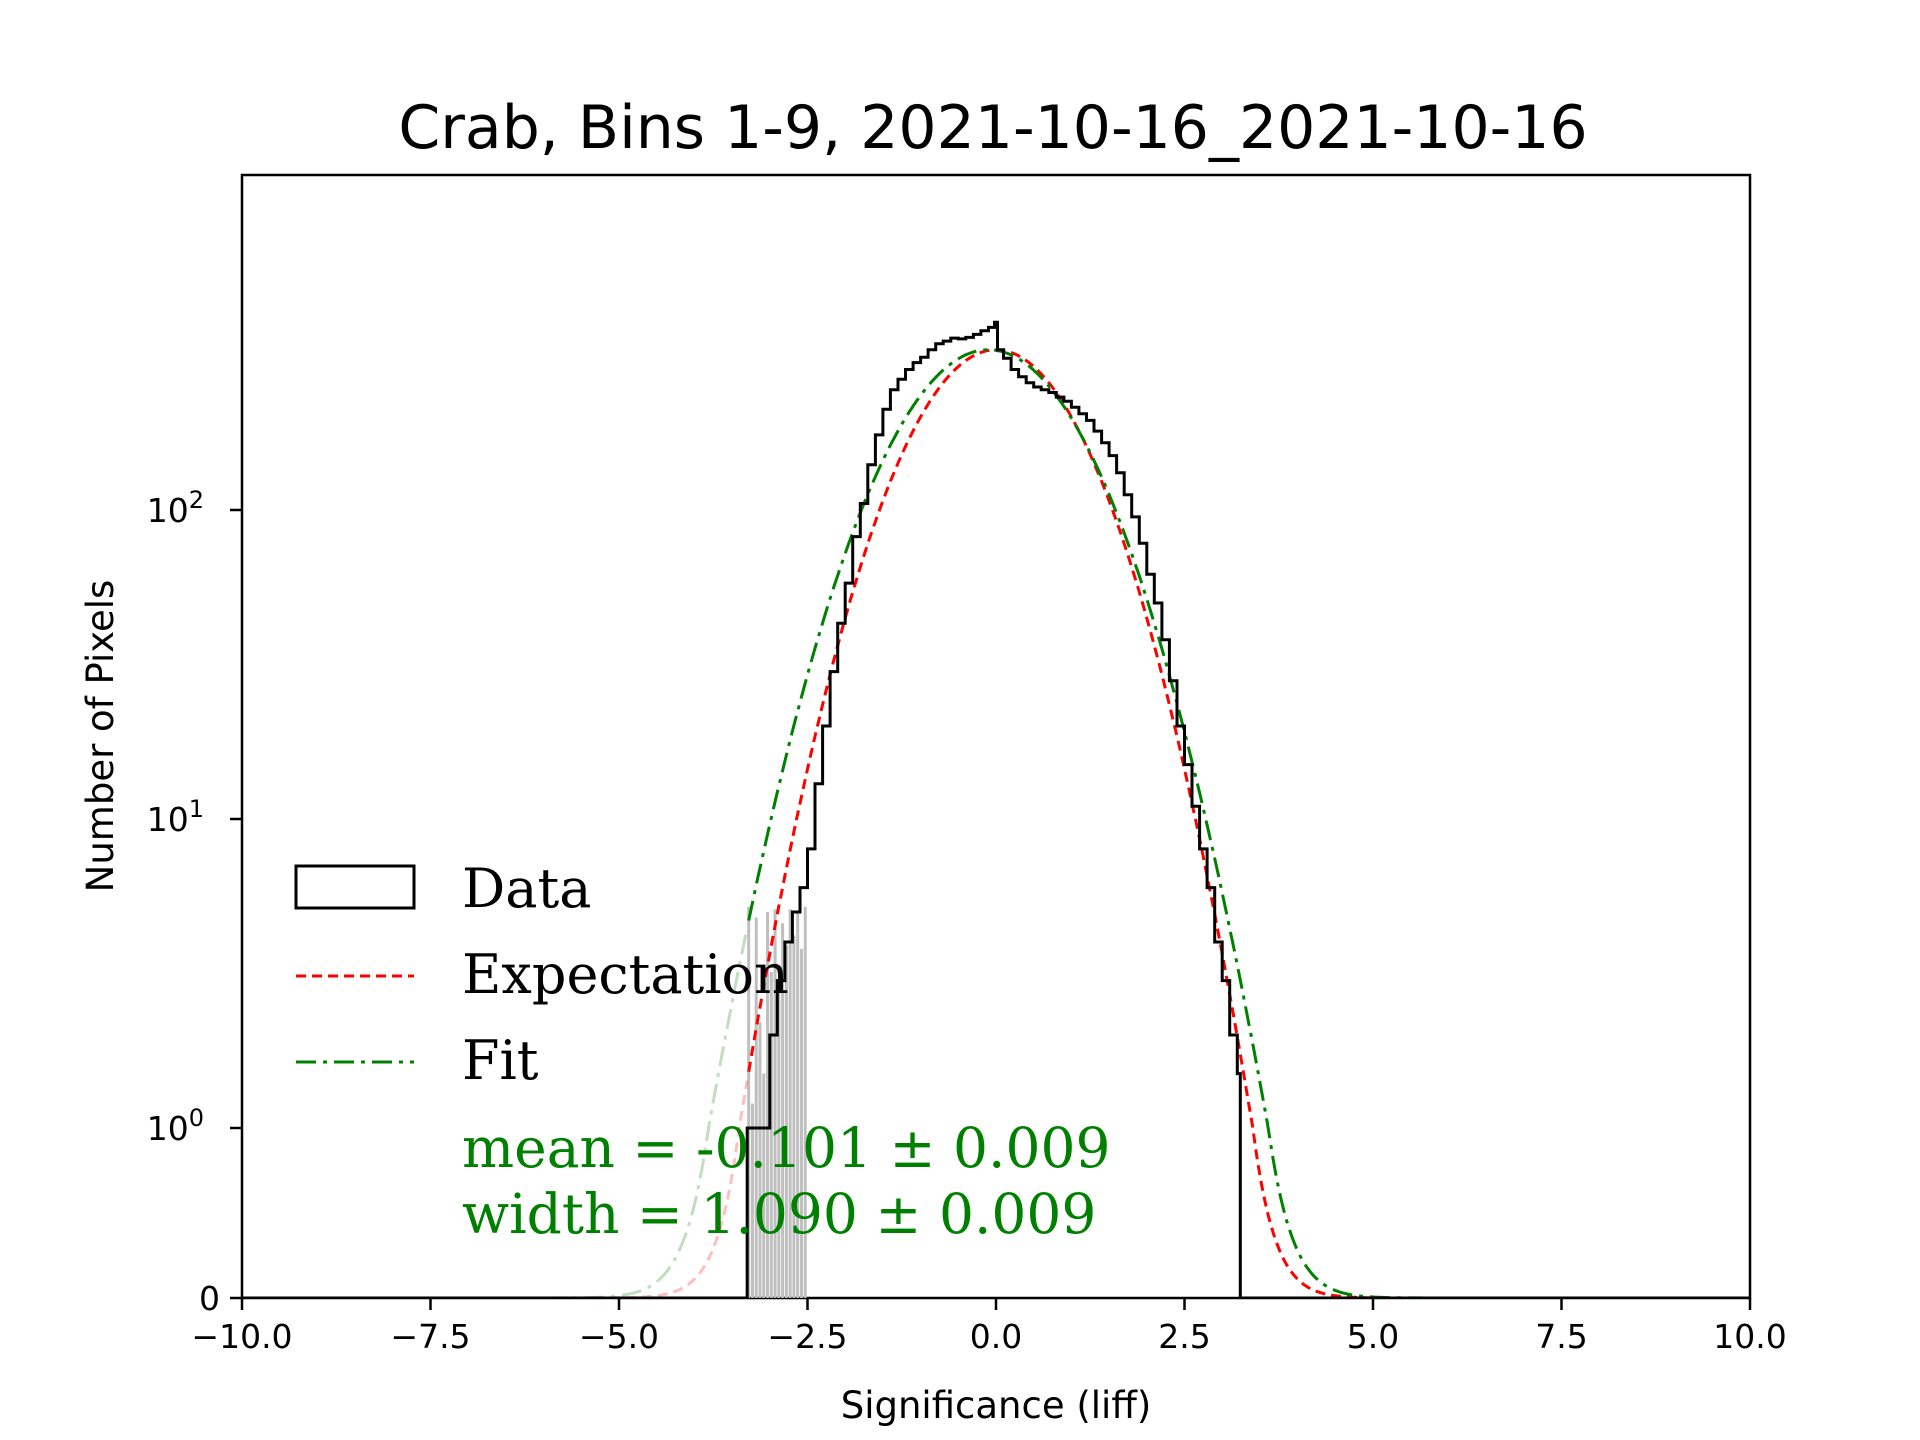  What do you see at coordinates (175, 817) in the screenshot?
I see `y-tick-label: 10¹` at bounding box center [175, 817].